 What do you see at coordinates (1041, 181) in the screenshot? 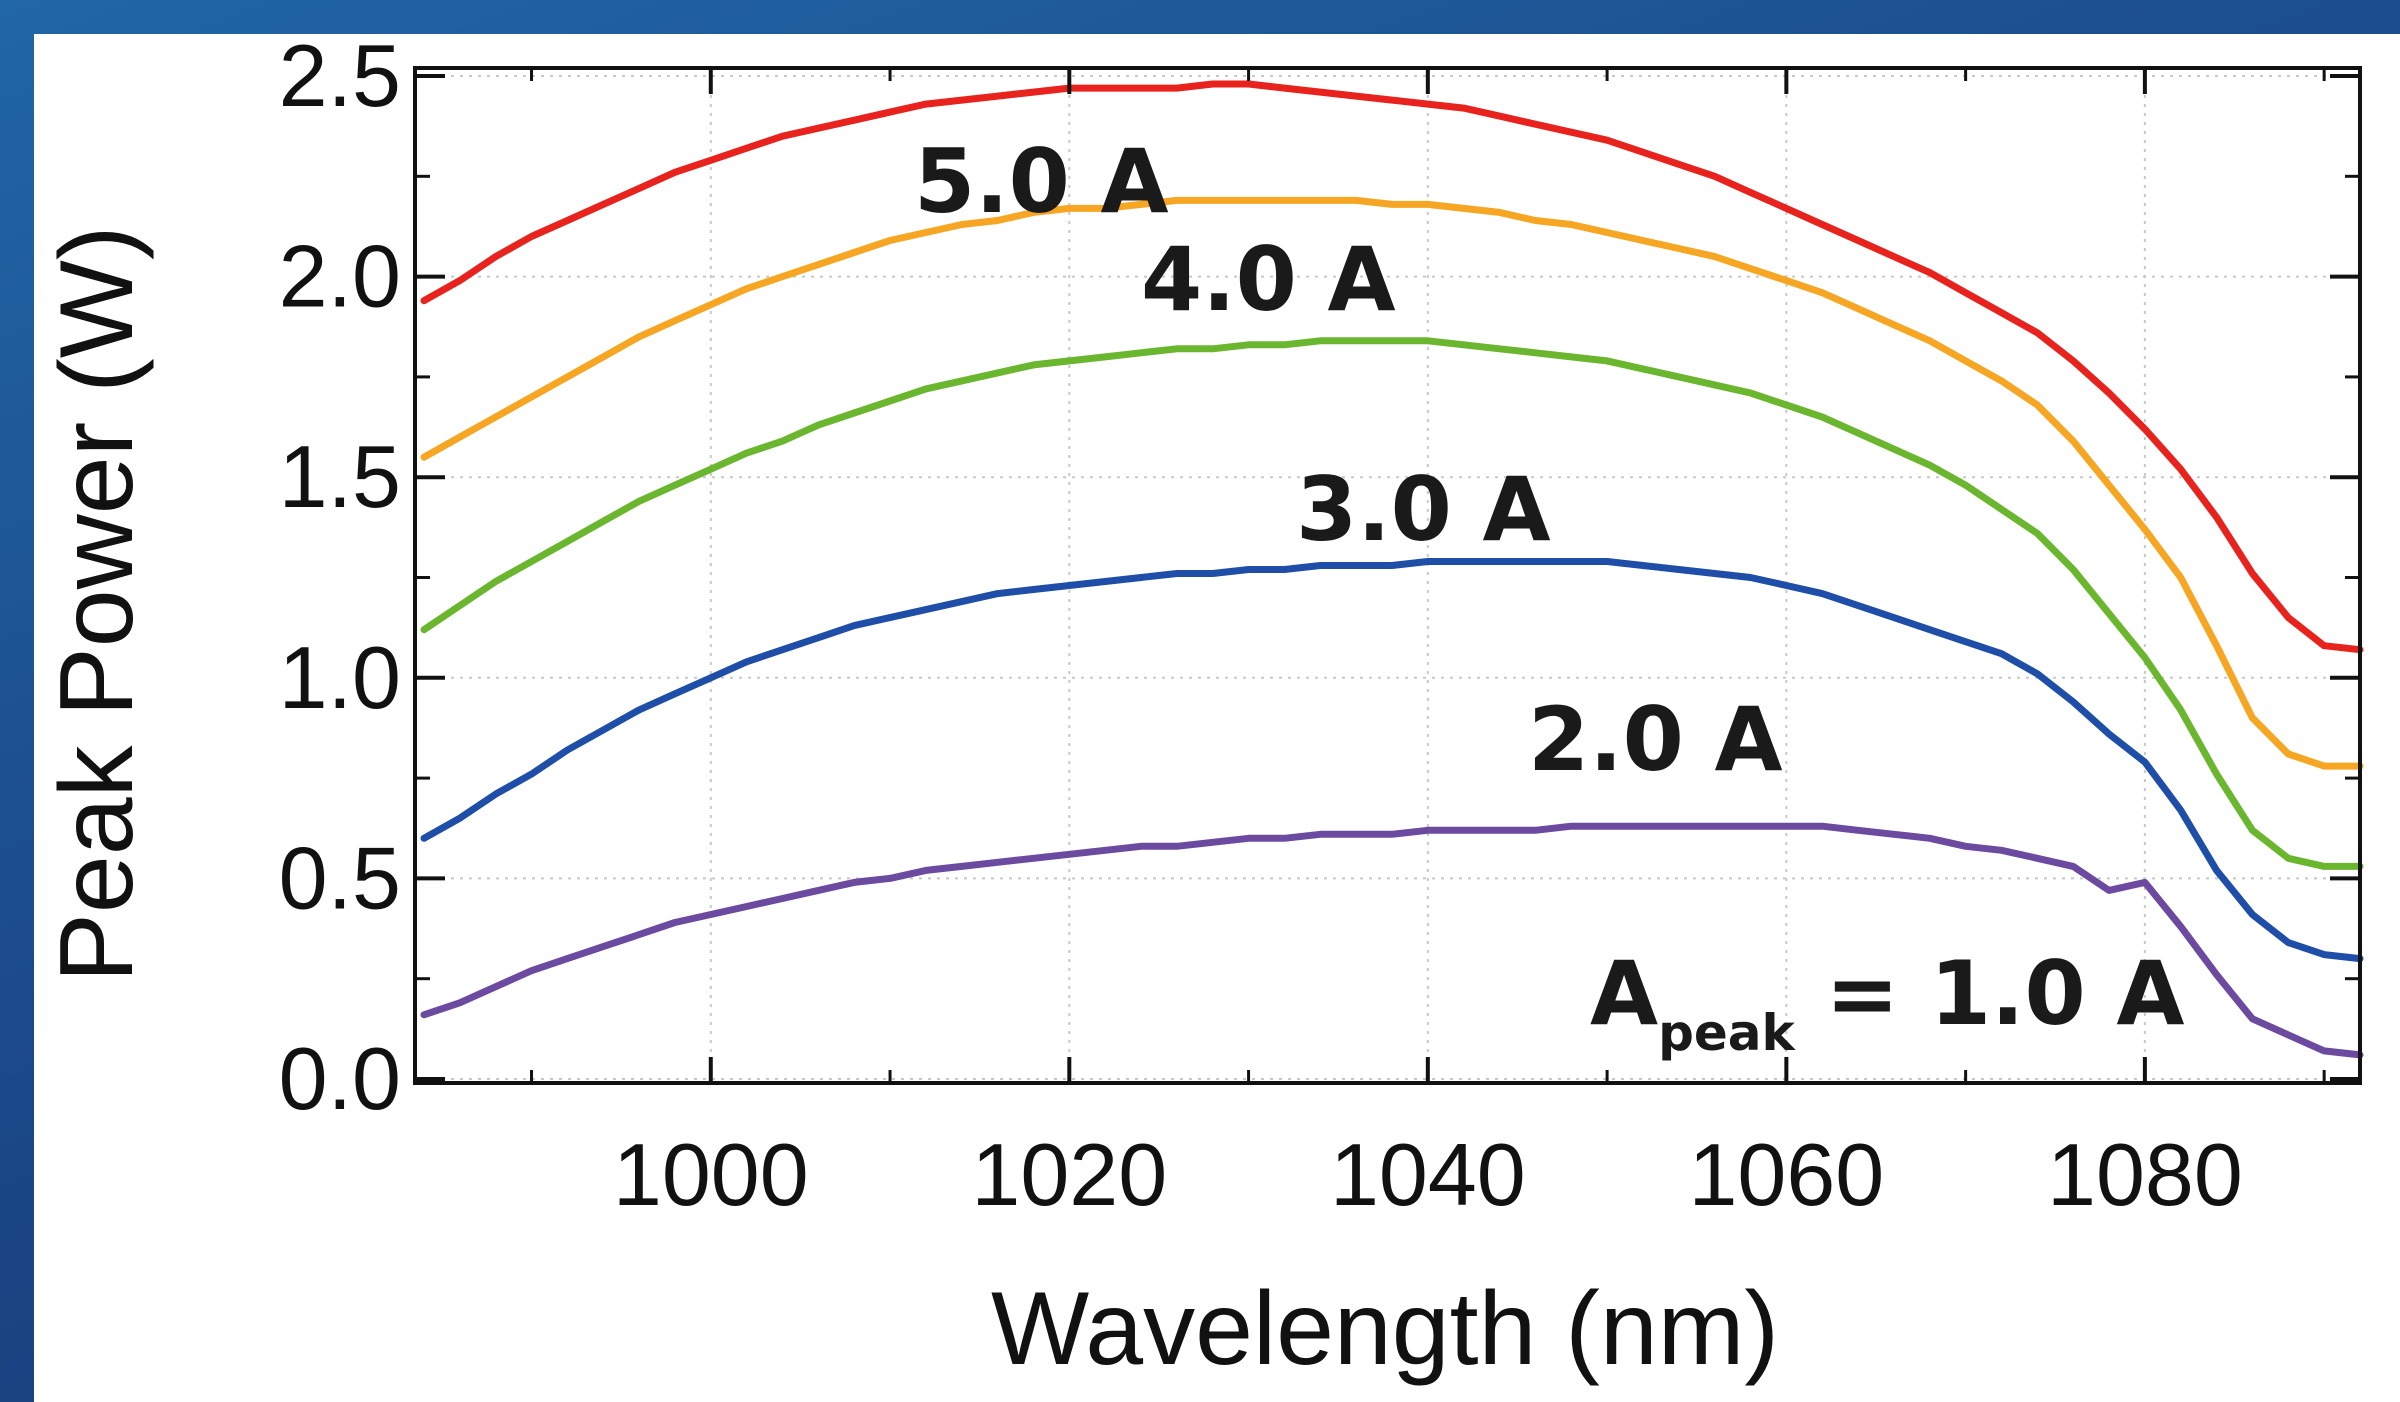
I see `series-label-50: 5.0 A` at bounding box center [1041, 181].